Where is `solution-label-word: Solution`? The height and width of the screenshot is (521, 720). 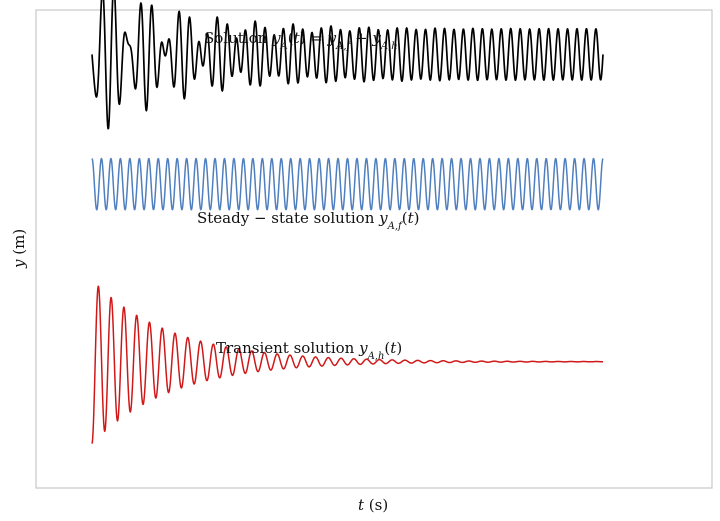 solution-label-word: Solution is located at coordinates (236, 38).